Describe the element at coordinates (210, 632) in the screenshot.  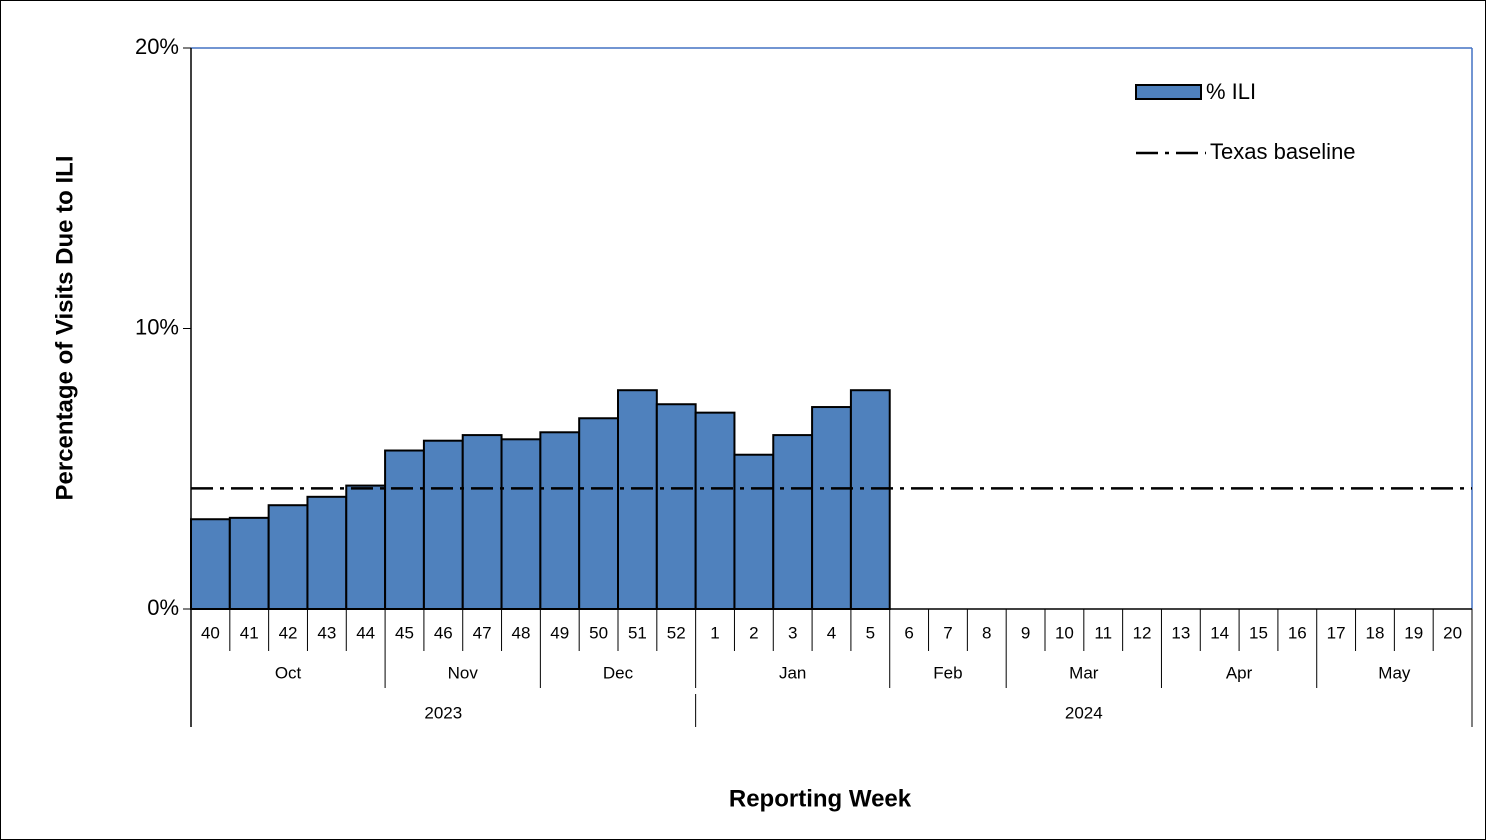
I see `x-tick-label: 40` at that location.